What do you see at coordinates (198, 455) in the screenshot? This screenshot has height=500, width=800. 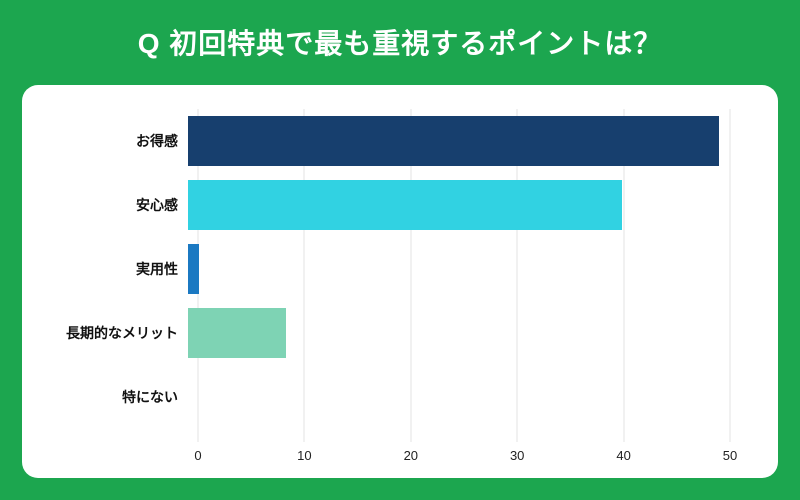 I see `x-tick-label: 0` at bounding box center [198, 455].